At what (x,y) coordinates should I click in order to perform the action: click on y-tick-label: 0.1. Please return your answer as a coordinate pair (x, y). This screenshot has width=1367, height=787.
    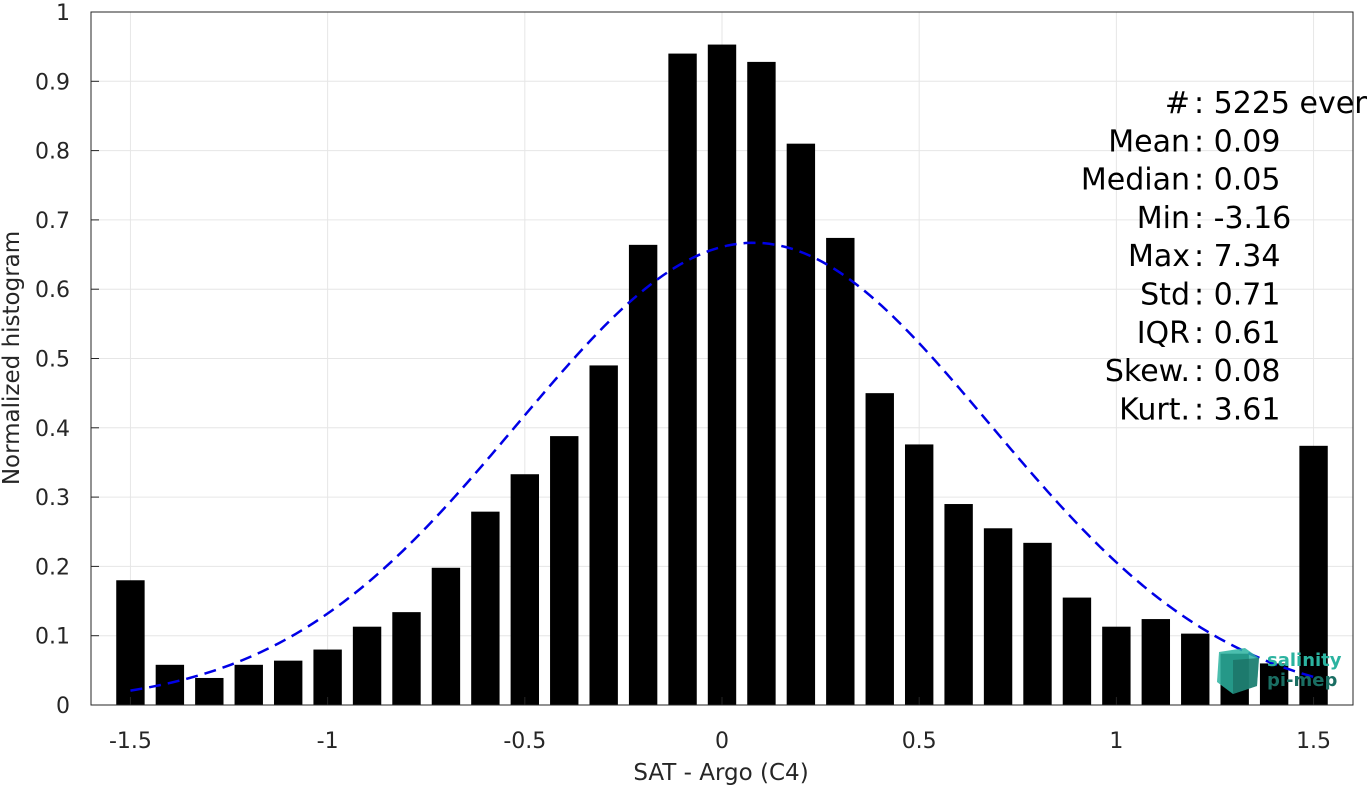
    Looking at the image, I should click on (52, 637).